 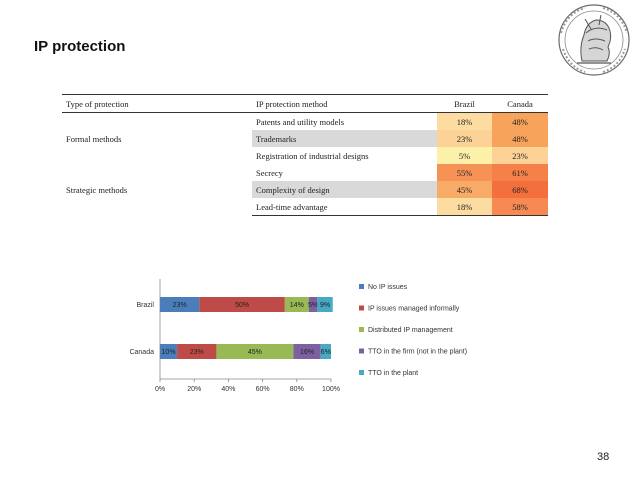 I want to click on bar-data-label: 16%, so click(x=307, y=352).